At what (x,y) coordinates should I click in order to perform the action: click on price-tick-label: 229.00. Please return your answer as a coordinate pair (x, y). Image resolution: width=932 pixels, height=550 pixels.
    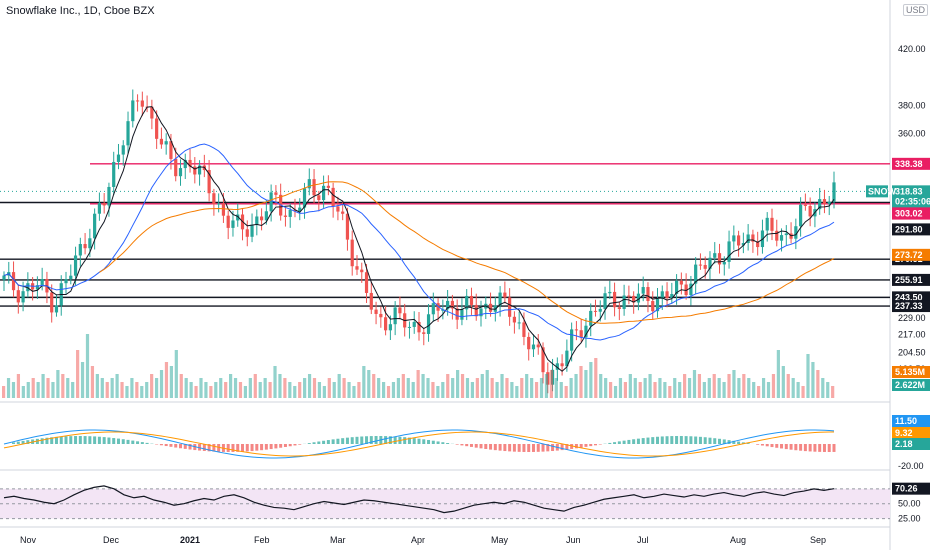
    Looking at the image, I should click on (912, 318).